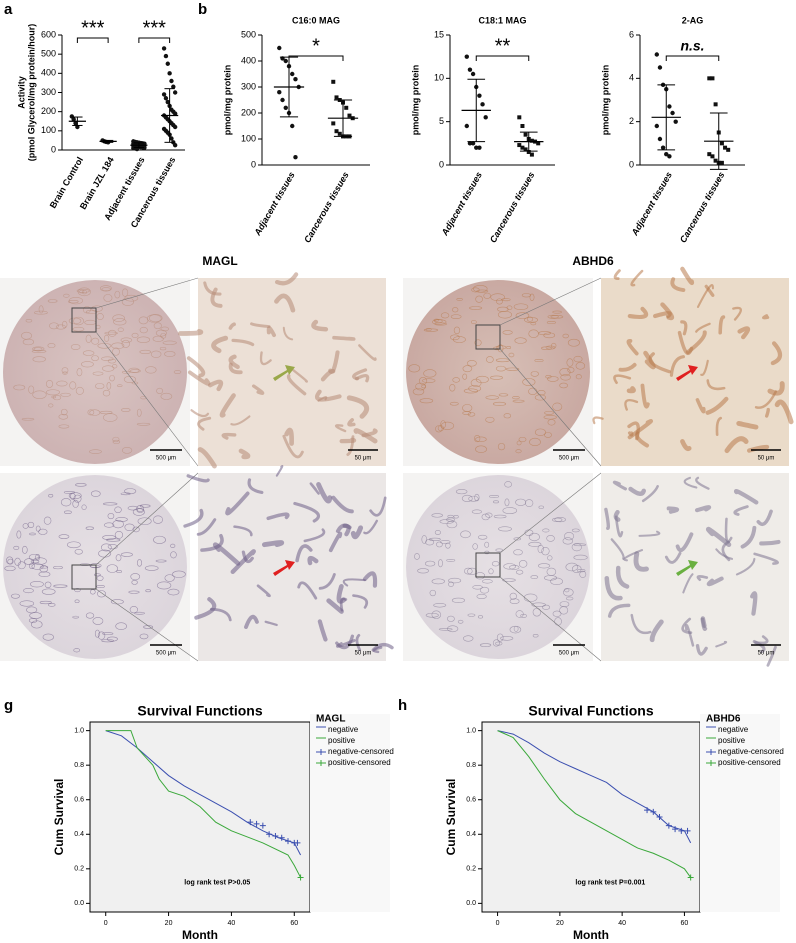 The width and height of the screenshot is (796, 943). What do you see at coordinates (361, 751) in the screenshot?
I see `legend-label: negative-censored` at bounding box center [361, 751].